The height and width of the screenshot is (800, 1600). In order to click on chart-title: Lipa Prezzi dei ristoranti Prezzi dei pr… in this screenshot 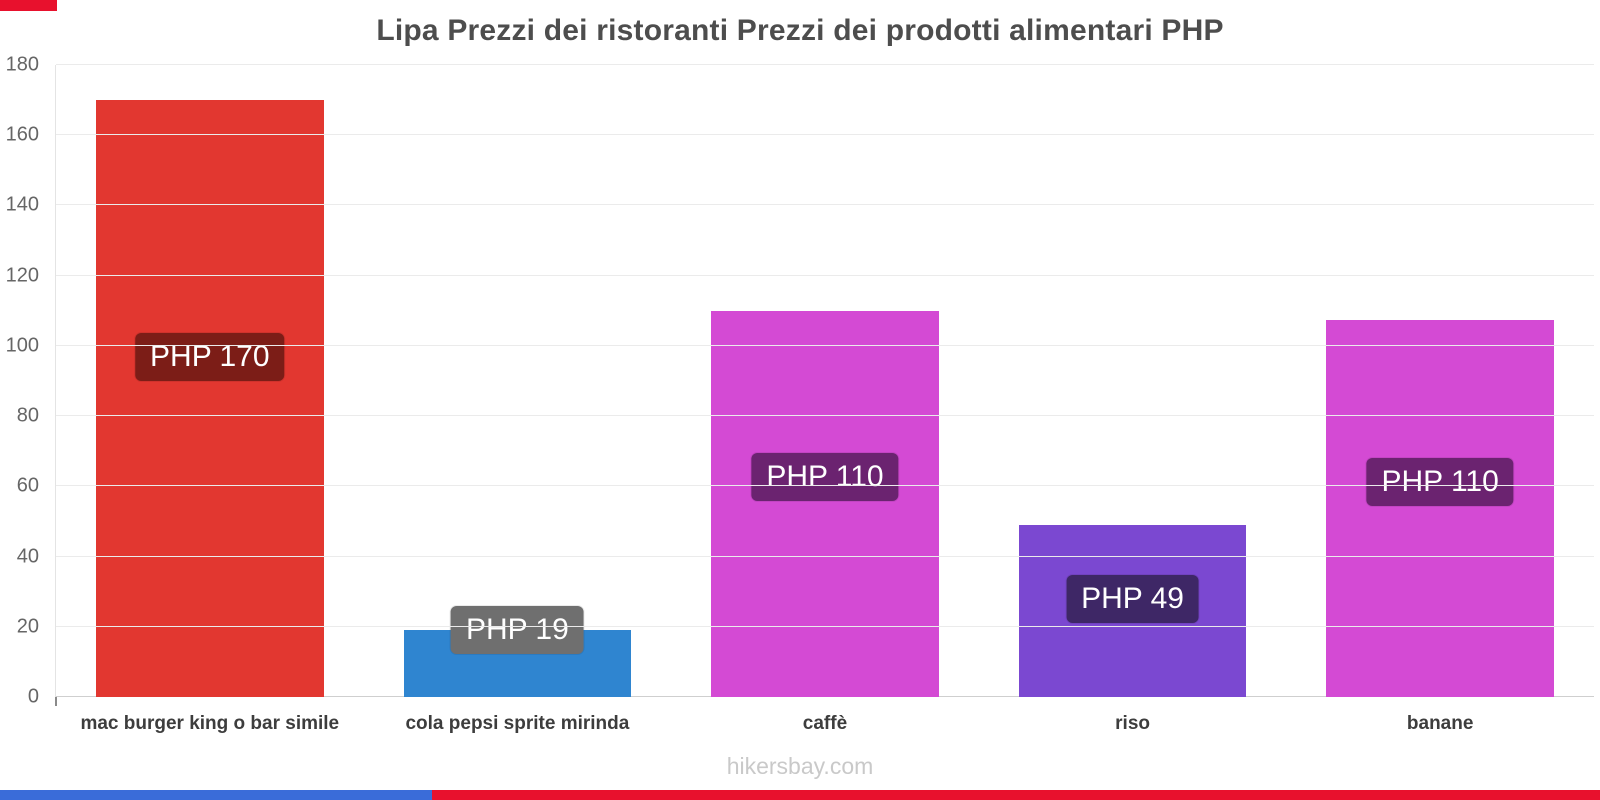, I will do `click(800, 30)`.